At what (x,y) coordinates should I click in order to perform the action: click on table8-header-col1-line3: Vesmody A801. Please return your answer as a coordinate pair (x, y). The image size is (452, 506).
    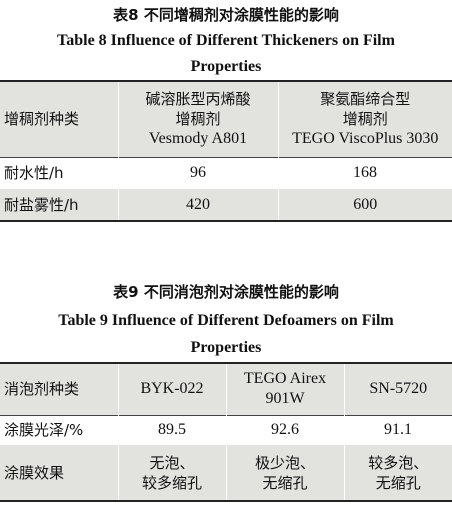
    Looking at the image, I should click on (198, 139).